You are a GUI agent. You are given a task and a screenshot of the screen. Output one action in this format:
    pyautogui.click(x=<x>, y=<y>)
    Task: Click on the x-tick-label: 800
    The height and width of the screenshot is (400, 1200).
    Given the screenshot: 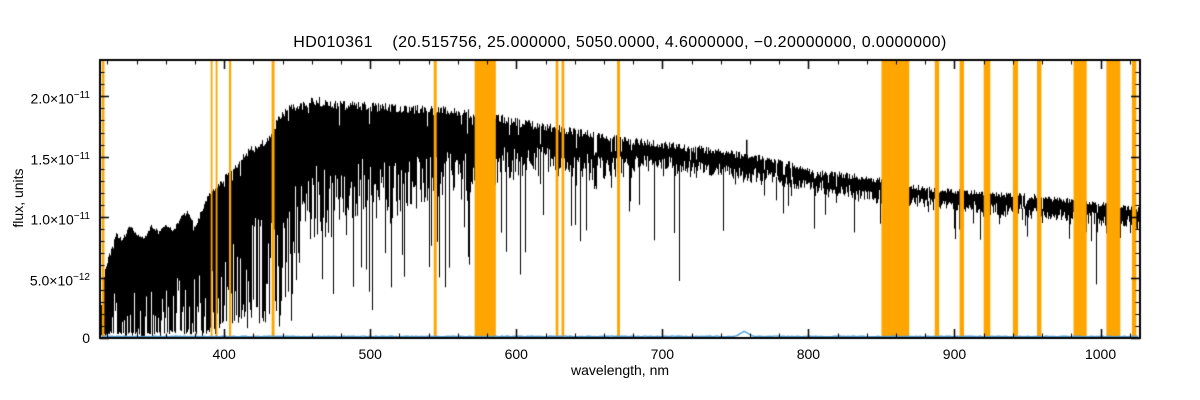 What is the action you would take?
    pyautogui.click(x=808, y=354)
    